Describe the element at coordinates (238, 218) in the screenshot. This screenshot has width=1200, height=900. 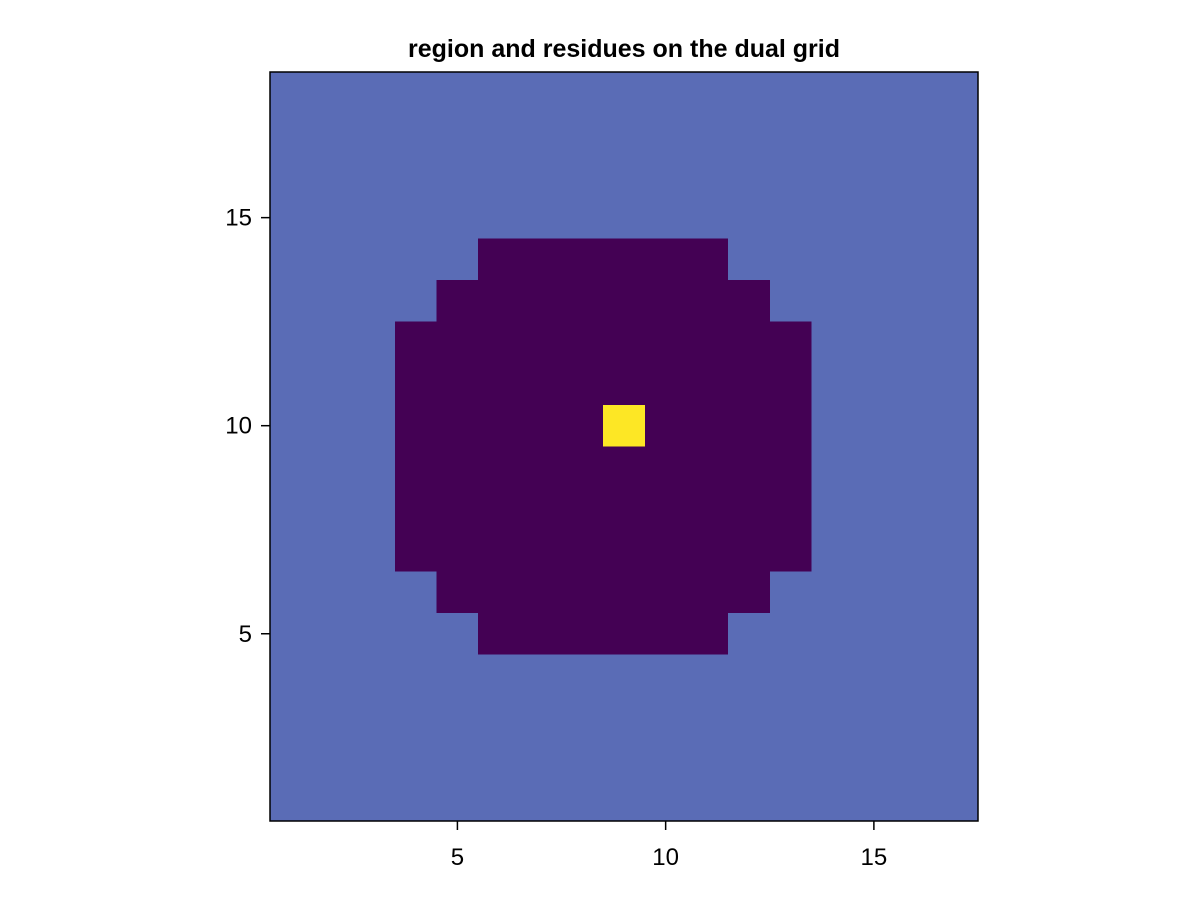
I see `y-tick-label: 15` at that location.